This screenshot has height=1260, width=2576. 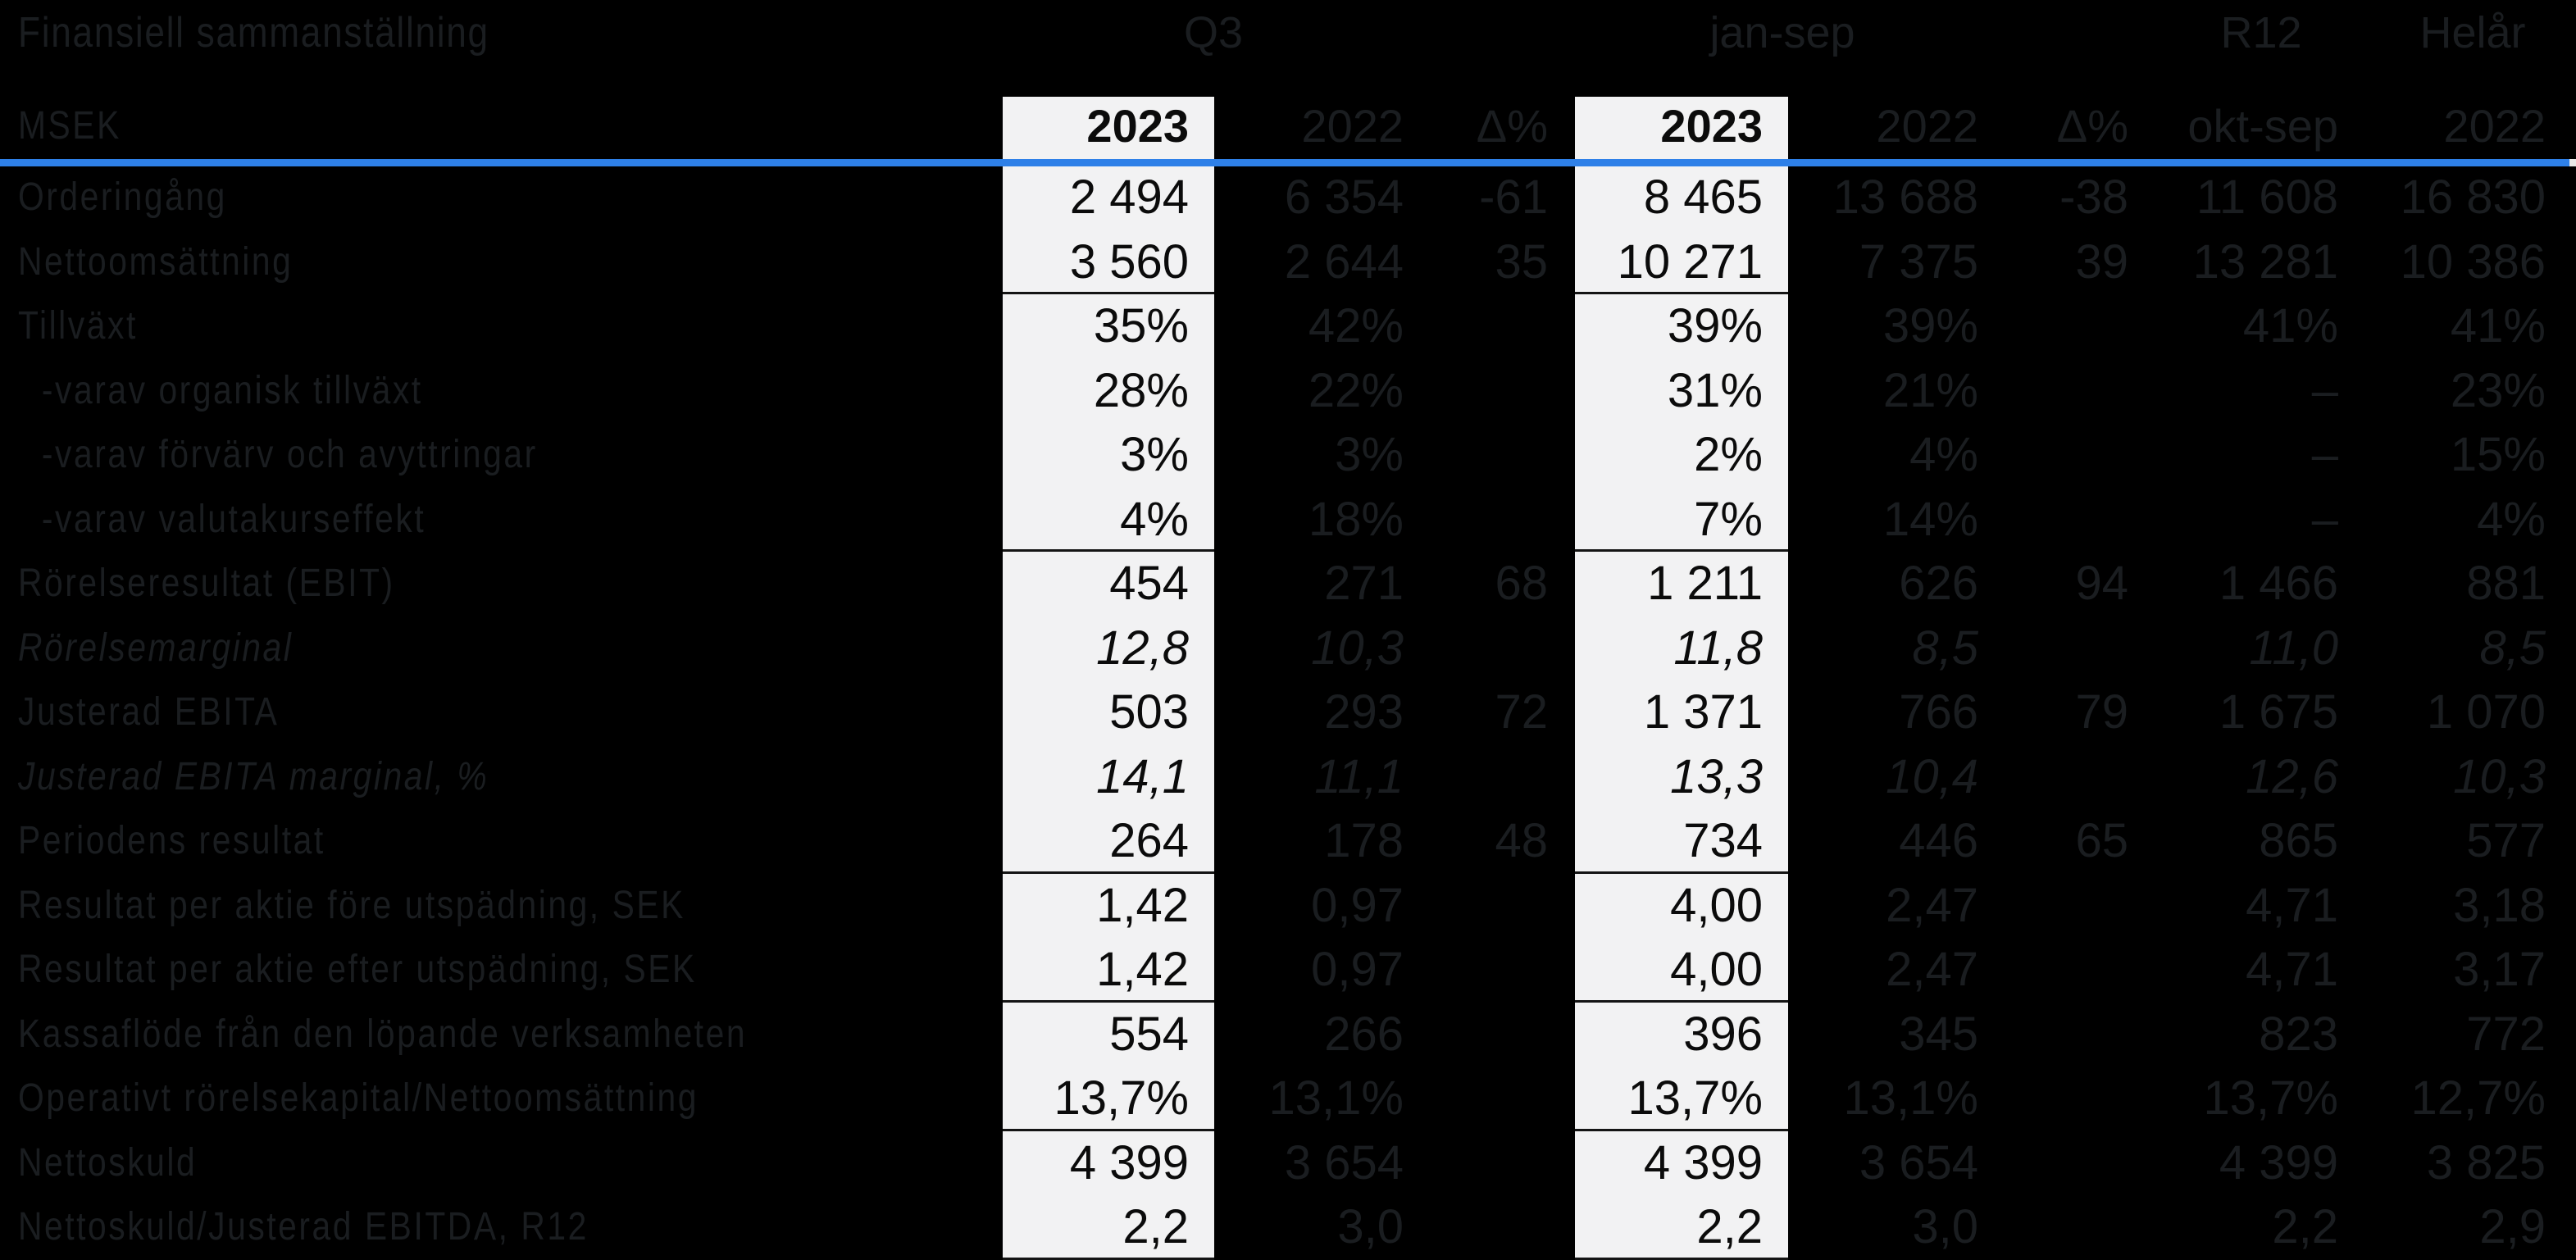 What do you see at coordinates (1344, 197) in the screenshot?
I see `cell-q3-2022: 6 354` at bounding box center [1344, 197].